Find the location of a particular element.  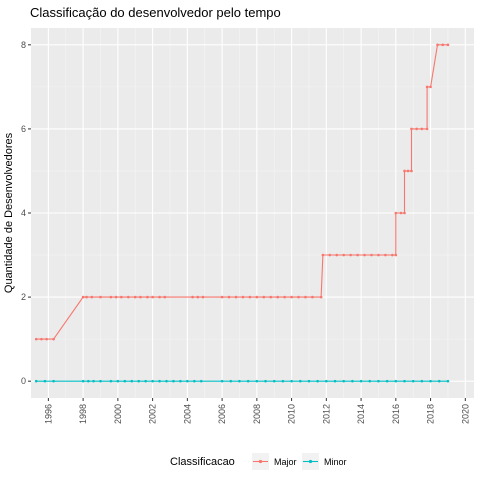

legend: Classificacao Major Minor is located at coordinates (258, 461).